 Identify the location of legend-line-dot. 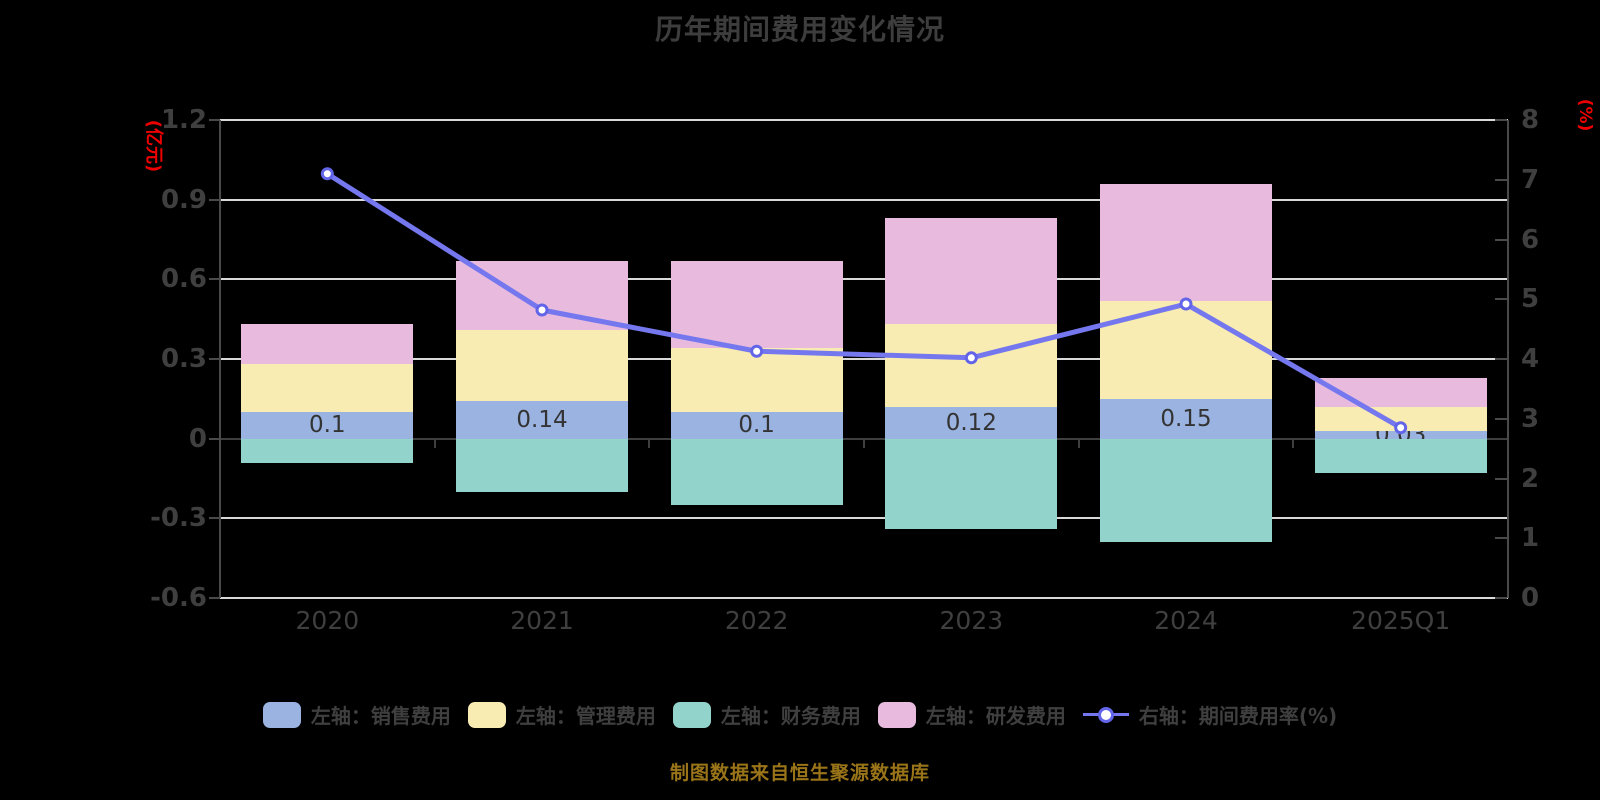
(1105, 714).